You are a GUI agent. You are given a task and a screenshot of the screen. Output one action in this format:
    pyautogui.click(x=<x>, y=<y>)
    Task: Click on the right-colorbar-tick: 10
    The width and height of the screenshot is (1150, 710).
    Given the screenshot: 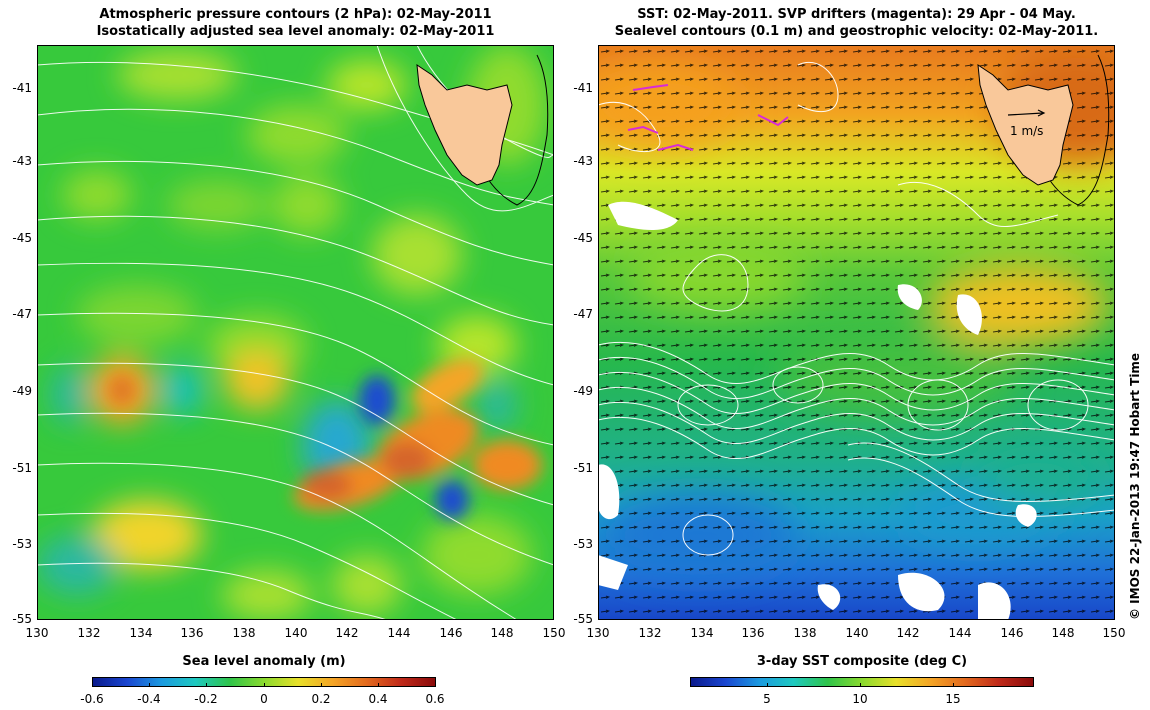 What is the action you would take?
    pyautogui.click(x=860, y=699)
    